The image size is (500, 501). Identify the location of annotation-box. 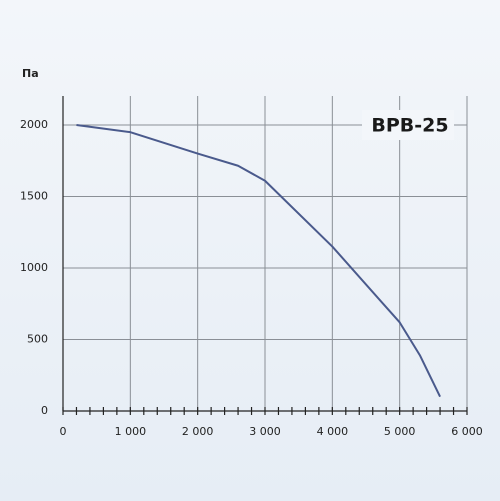
(408, 125).